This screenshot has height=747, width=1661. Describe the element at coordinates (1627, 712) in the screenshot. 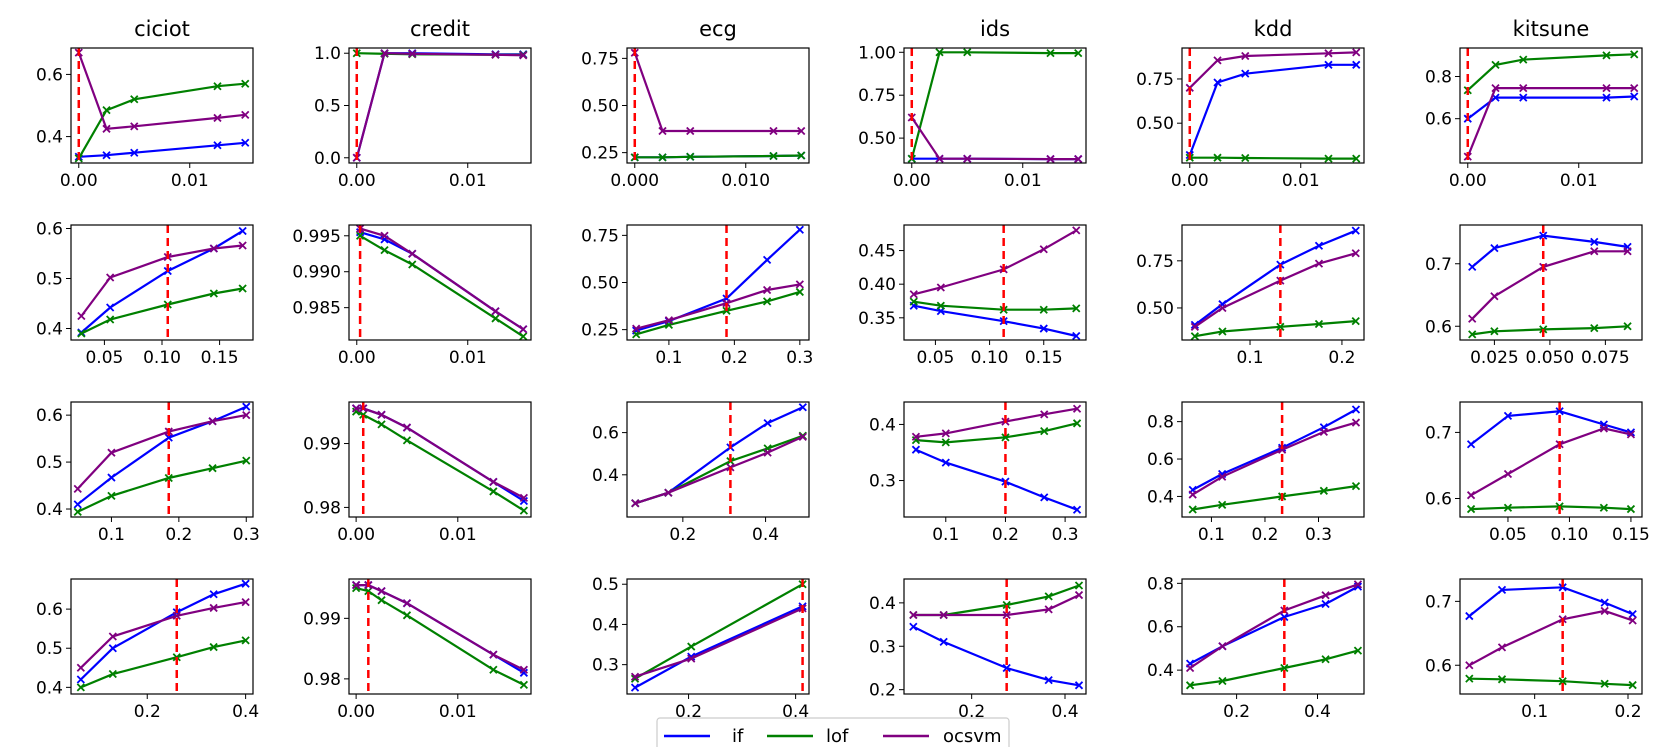

I see `x-tick-label: 0.2` at that location.